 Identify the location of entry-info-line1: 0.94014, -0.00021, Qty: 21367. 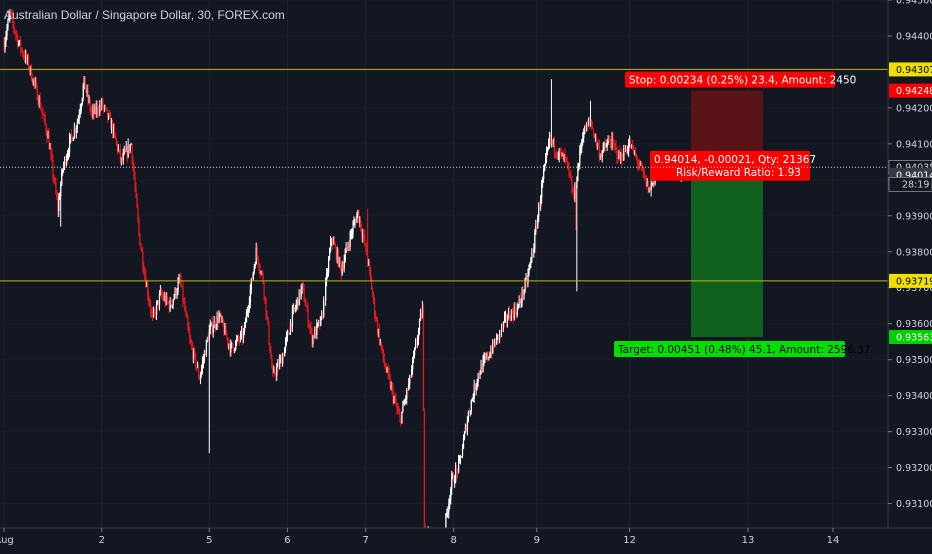
(735, 160).